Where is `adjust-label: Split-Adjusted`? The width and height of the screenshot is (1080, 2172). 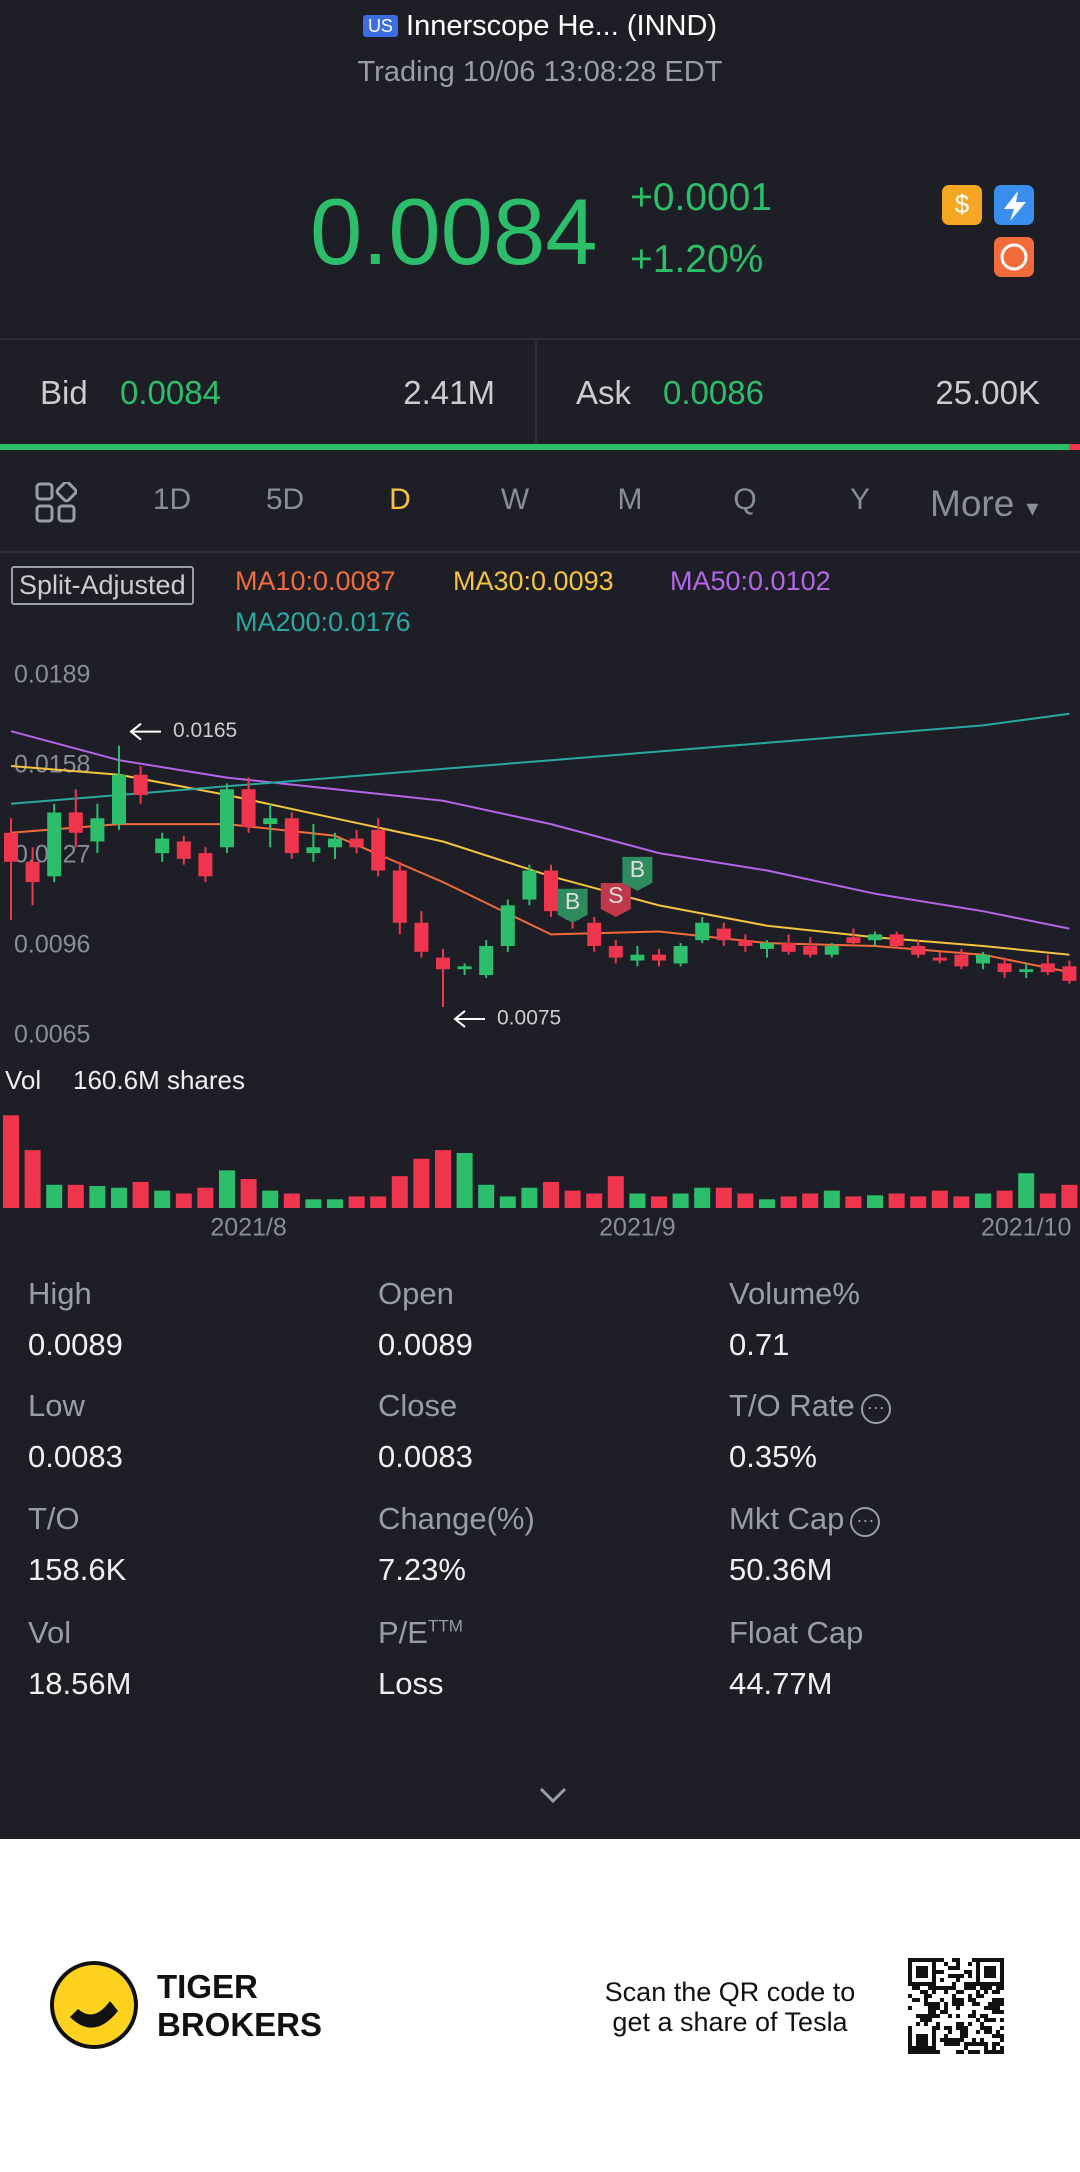
adjust-label: Split-Adjusted is located at coordinates (102, 585).